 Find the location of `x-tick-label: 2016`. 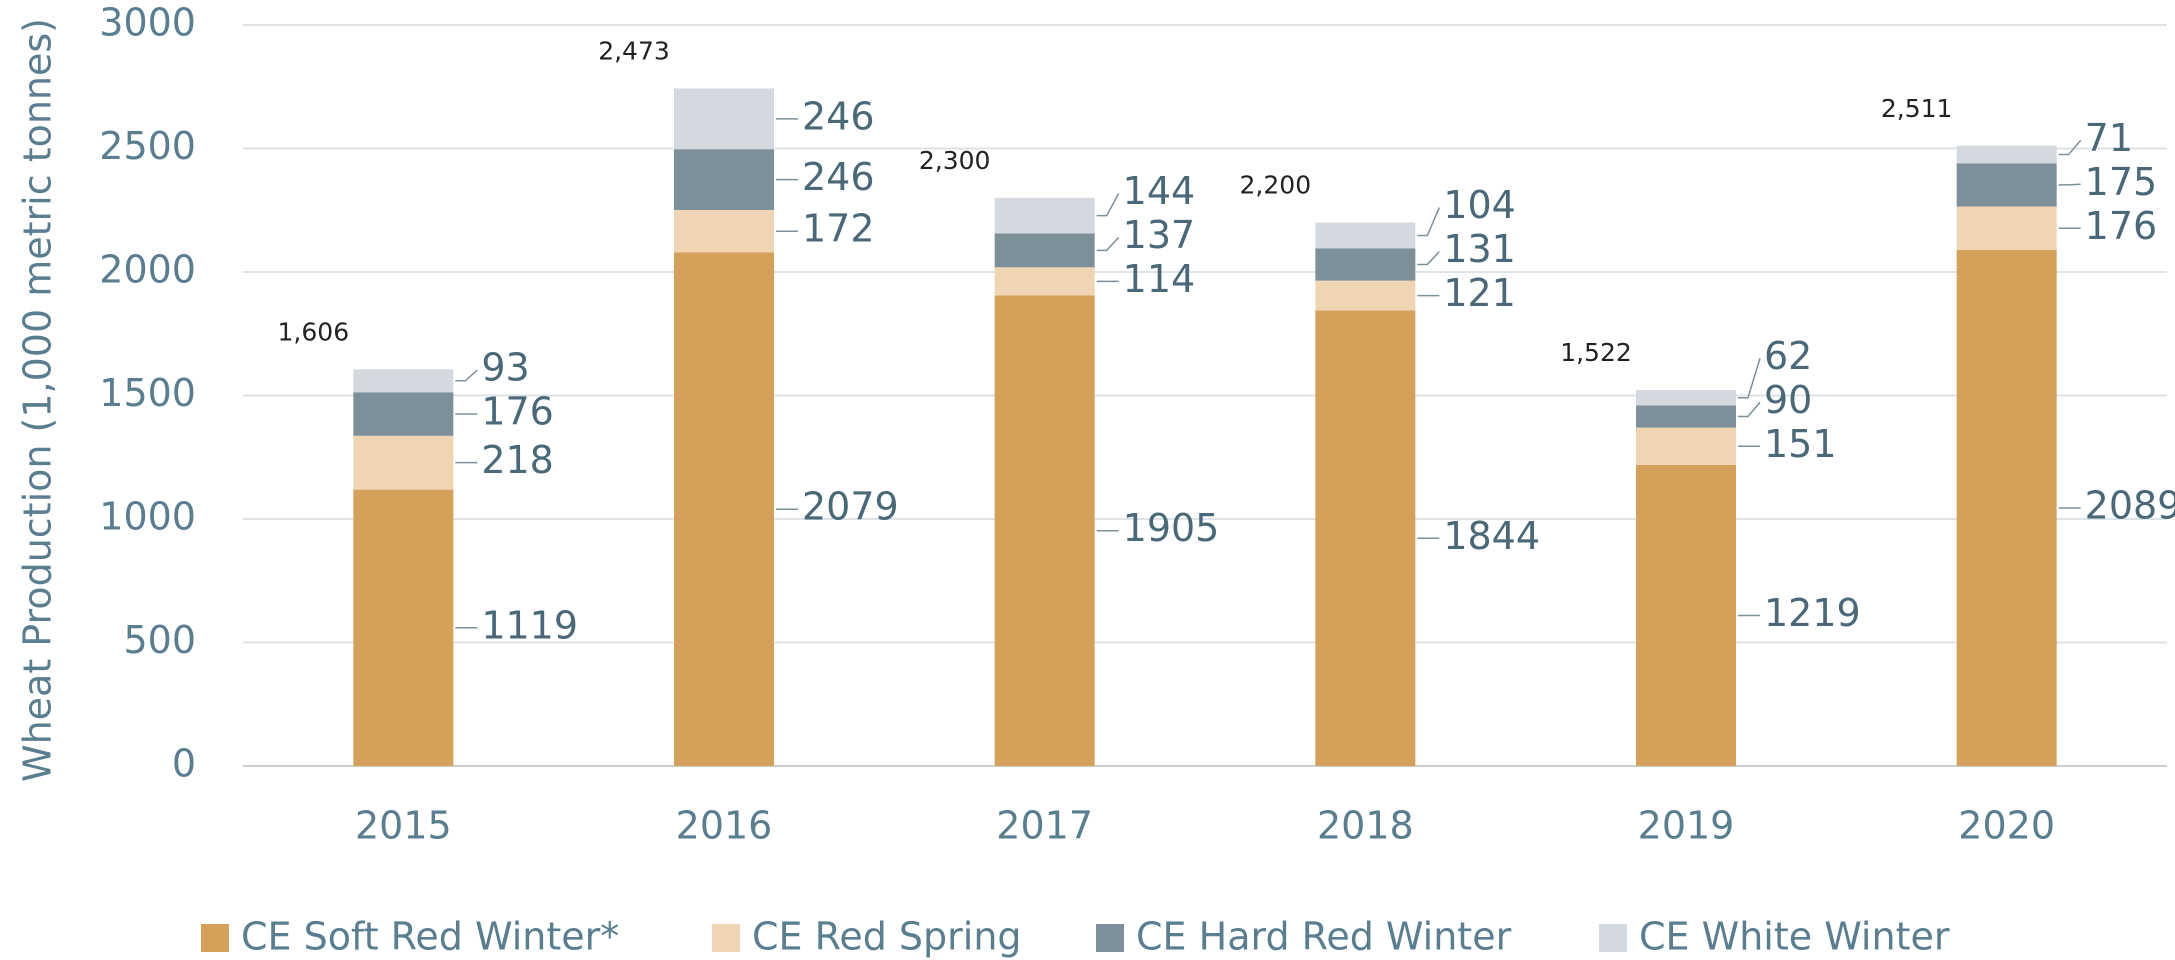

x-tick-label: 2016 is located at coordinates (724, 826).